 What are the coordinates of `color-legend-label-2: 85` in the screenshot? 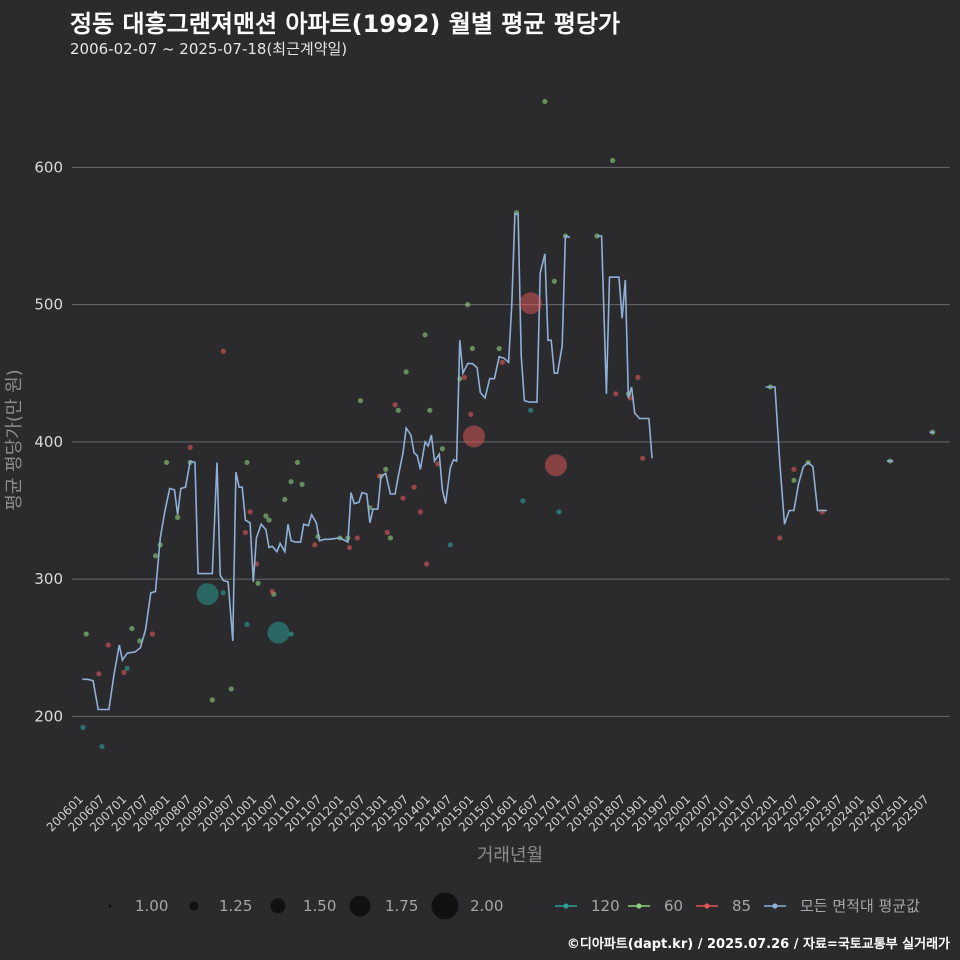 It's located at (741, 906).